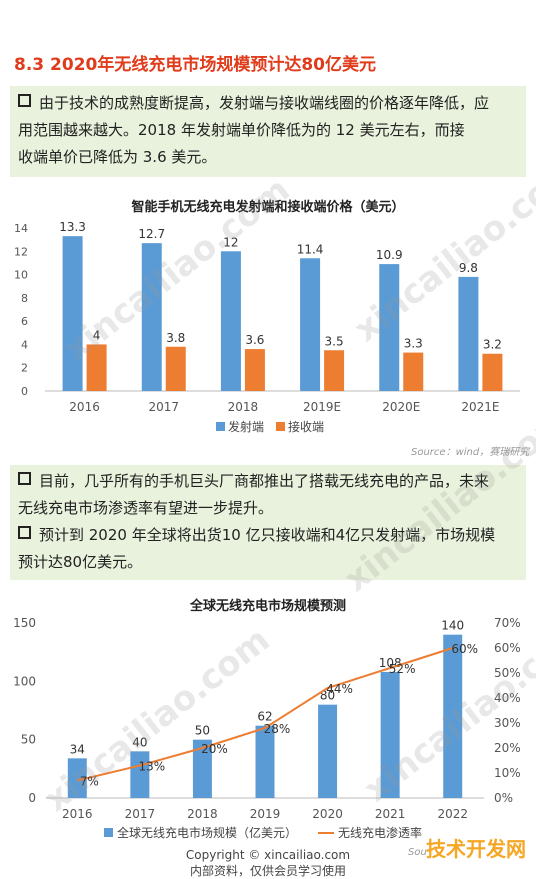  Describe the element at coordinates (117, 157) in the screenshot. I see `text-line: 收端单价已降低为 3.6 美元。` at that location.